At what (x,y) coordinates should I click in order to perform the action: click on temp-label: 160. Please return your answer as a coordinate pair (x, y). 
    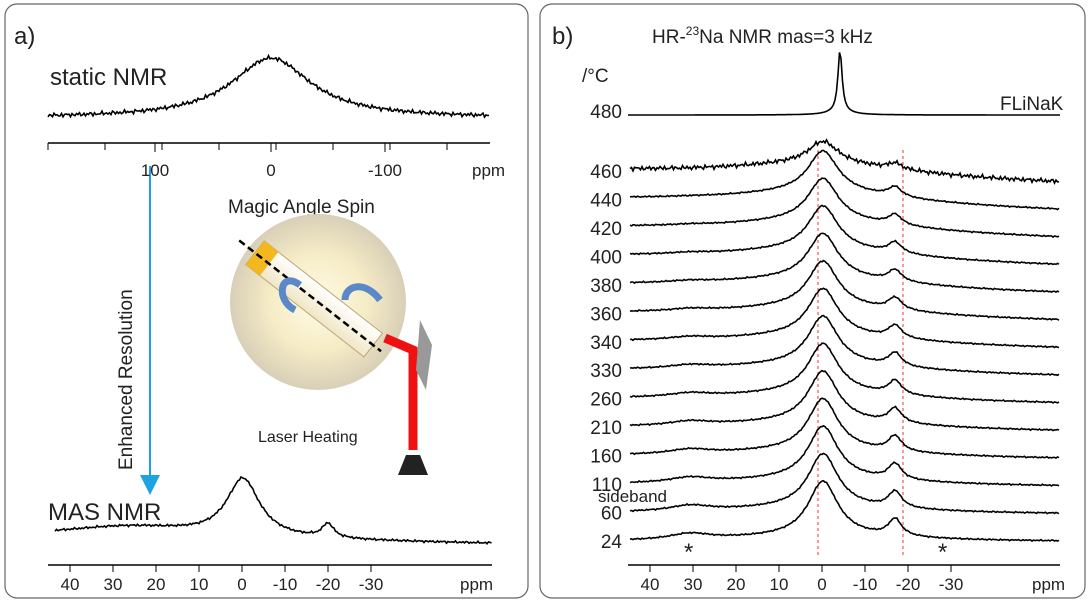
    Looking at the image, I should click on (606, 457).